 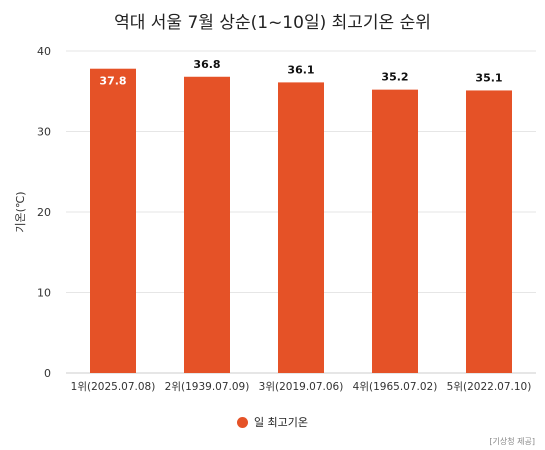 What do you see at coordinates (489, 386) in the screenshot?
I see `x-tick-label: 5위(2022.07.10)` at bounding box center [489, 386].